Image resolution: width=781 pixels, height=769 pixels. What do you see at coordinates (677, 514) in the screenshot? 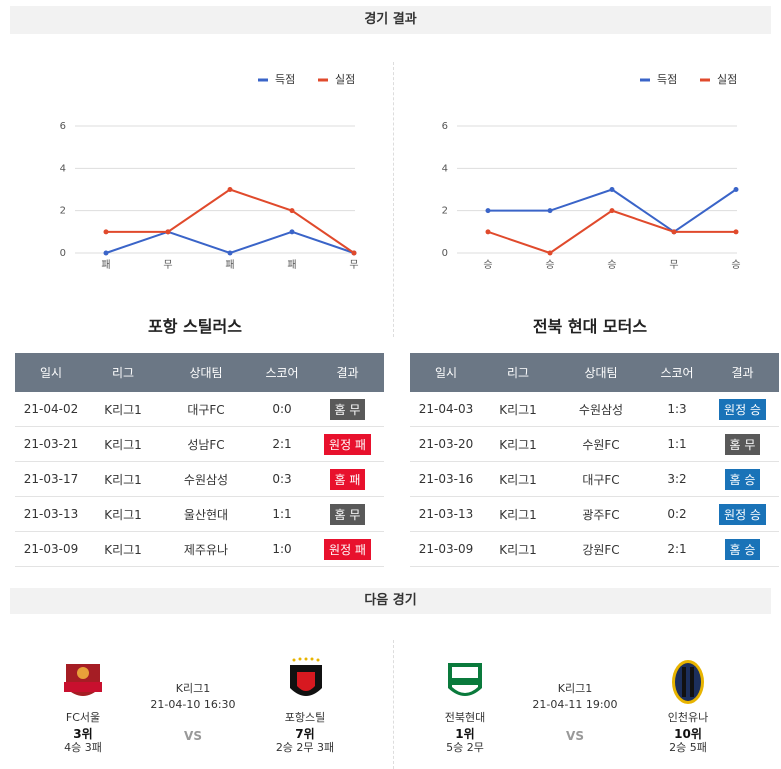
I see `table-cell: 0:2` at bounding box center [677, 514].